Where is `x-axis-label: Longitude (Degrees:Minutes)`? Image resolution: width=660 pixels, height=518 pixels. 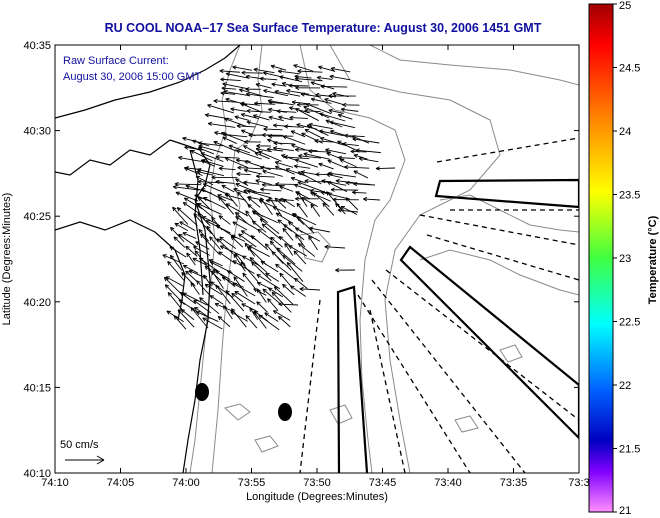 x-axis-label: Longitude (Degrees:Minutes) is located at coordinates (317, 497).